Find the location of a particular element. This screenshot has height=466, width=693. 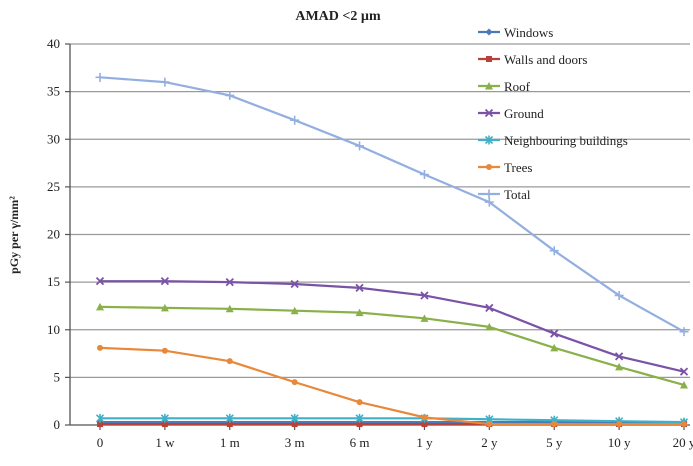

chart-title: AMAD <2 µm is located at coordinates (338, 16).